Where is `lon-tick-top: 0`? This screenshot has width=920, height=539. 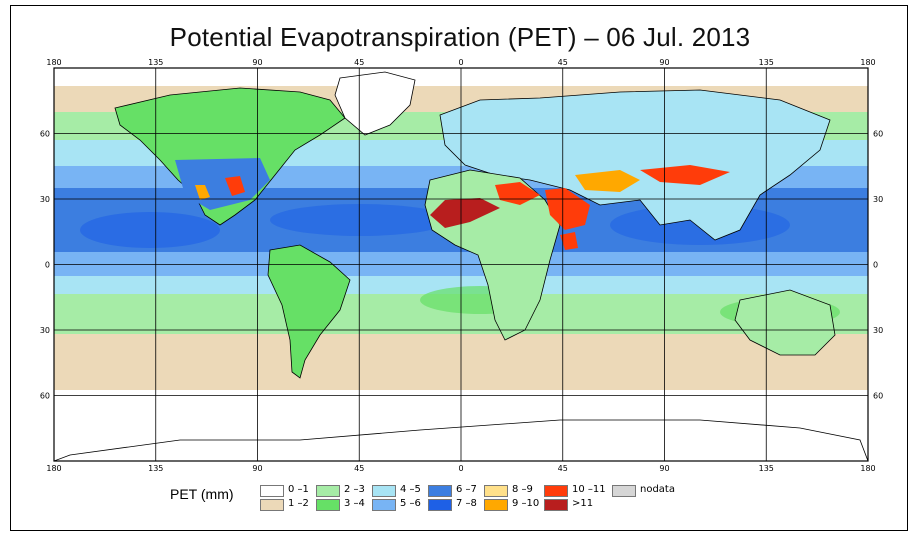 lon-tick-top: 0 is located at coordinates (460, 62).